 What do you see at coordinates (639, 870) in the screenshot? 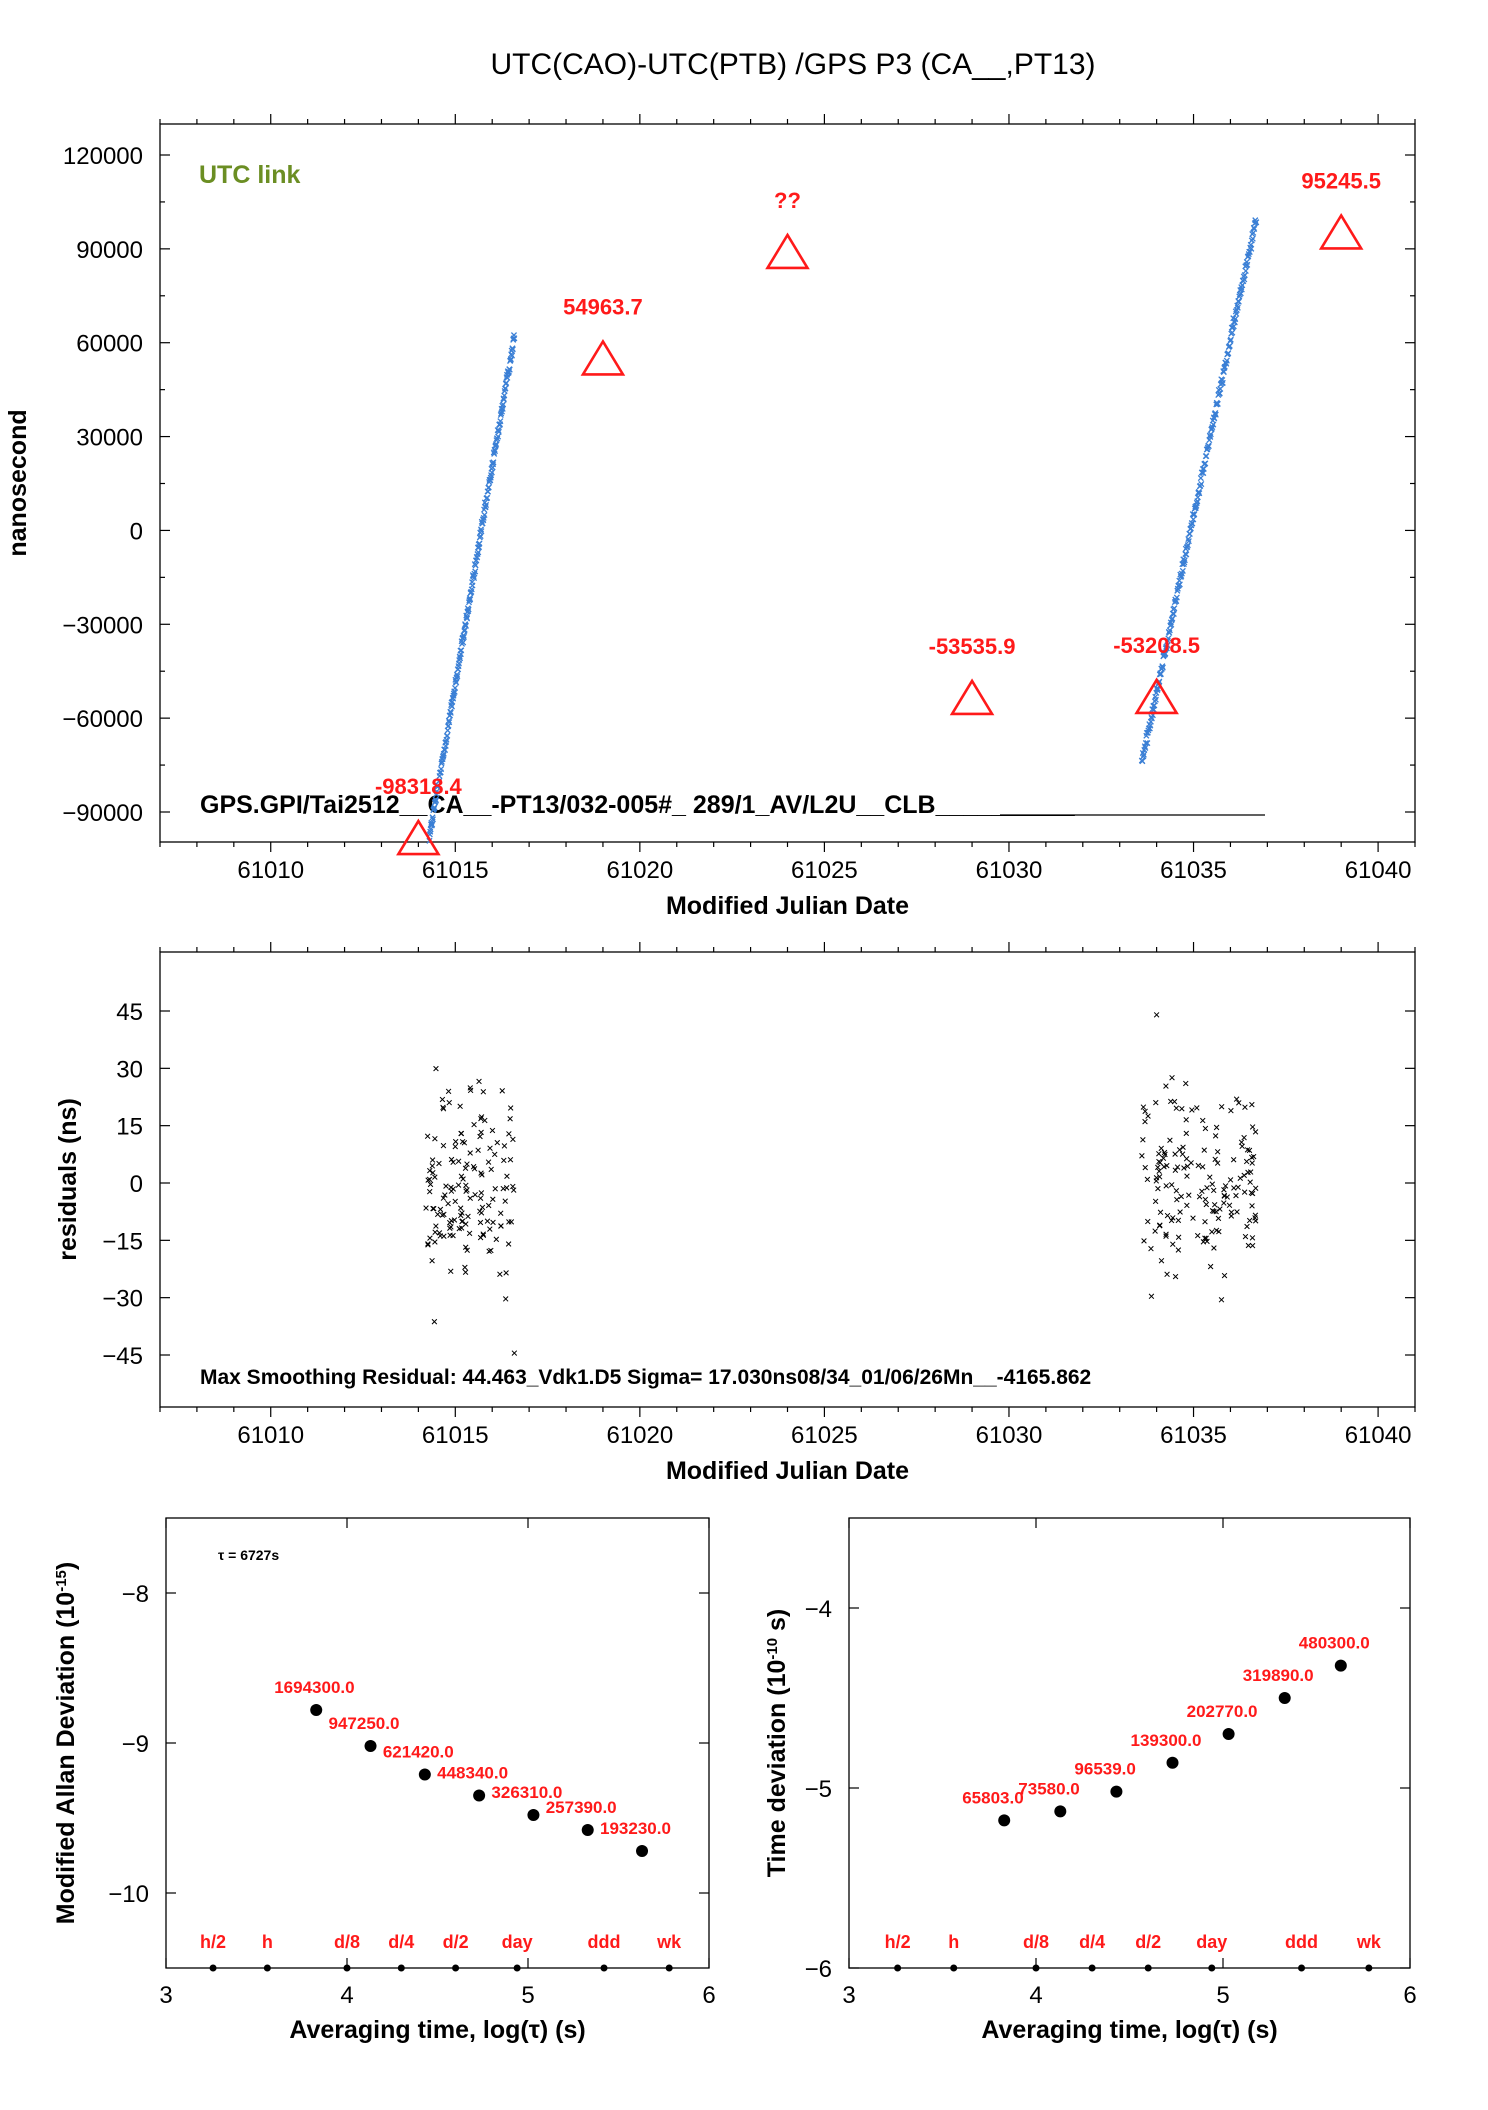
I see `x-tick-label: 61020` at bounding box center [639, 870].